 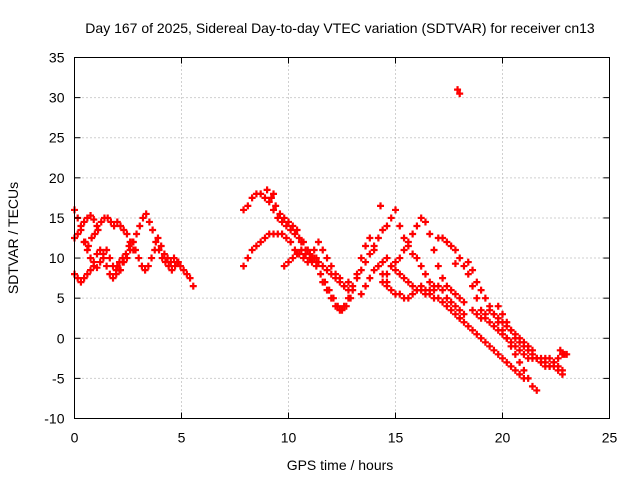 I want to click on y-tick-label: -5, so click(x=58, y=378).